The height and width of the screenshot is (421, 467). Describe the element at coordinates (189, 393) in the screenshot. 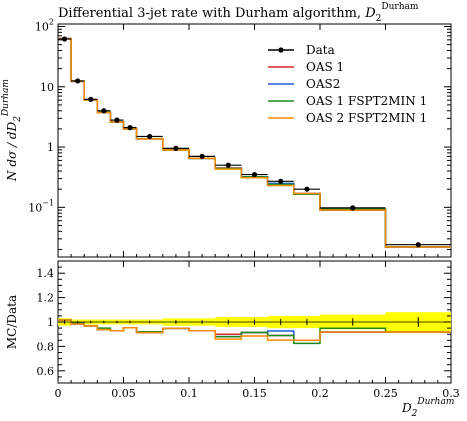

I see `x-tick-label: 0.1` at that location.